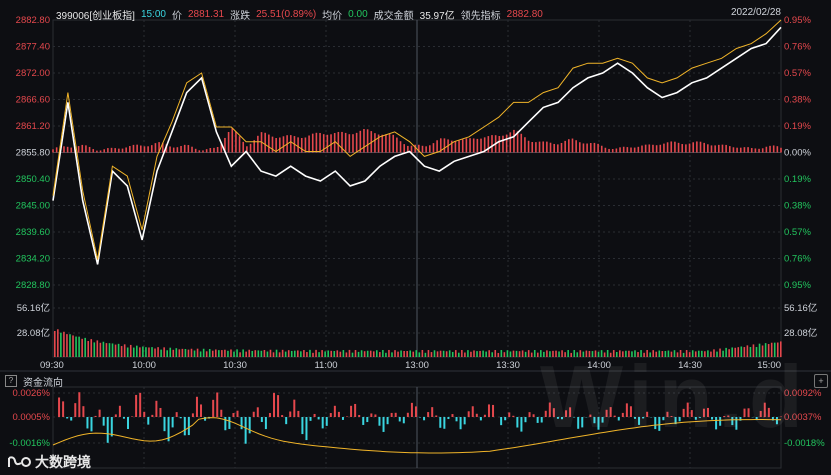 This screenshot has width=831, height=475. What do you see at coordinates (821, 381) in the screenshot?
I see `expand-icon: +` at bounding box center [821, 381].